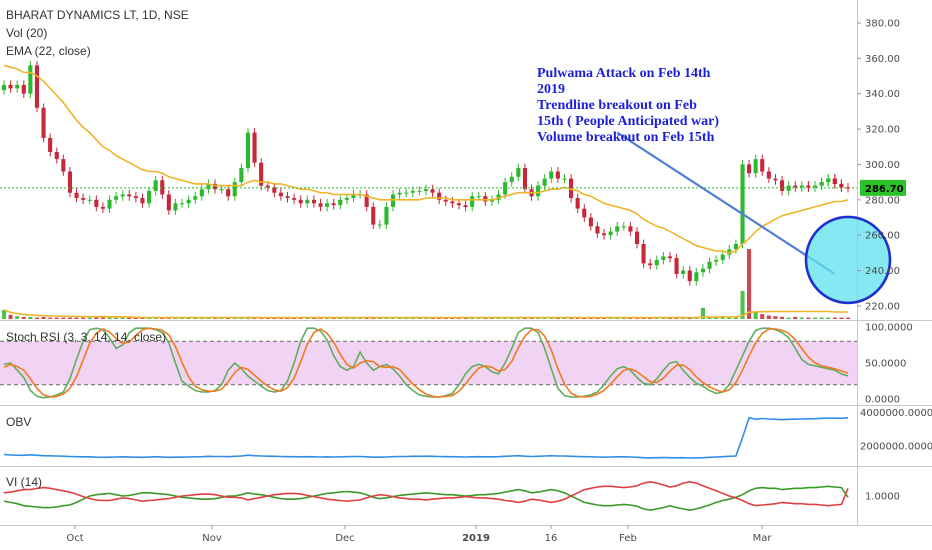  I want to click on obv-legend: OBV, so click(19, 422).